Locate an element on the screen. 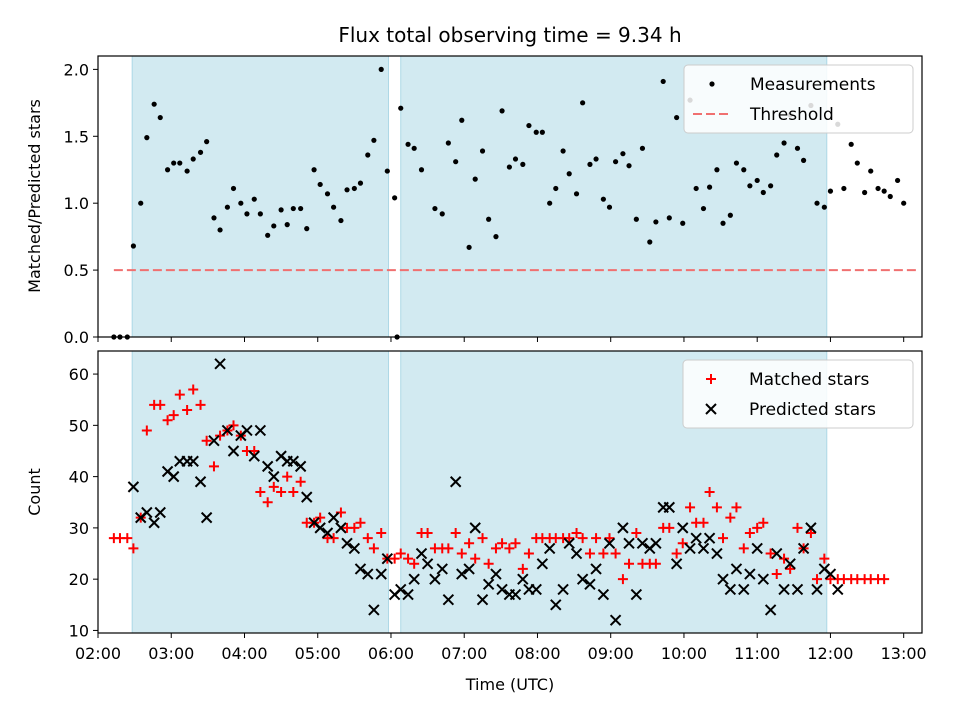 The width and height of the screenshot is (960, 720). legend-swatch is located at coordinates (711, 409).